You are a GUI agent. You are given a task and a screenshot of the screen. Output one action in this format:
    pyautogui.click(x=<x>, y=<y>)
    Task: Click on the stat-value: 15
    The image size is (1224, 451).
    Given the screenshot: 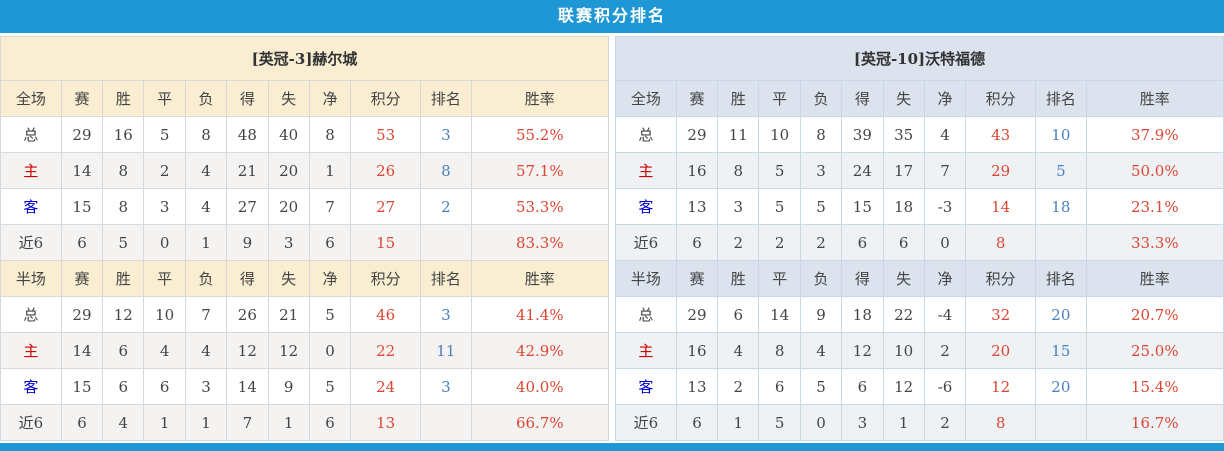 What is the action you would take?
    pyautogui.click(x=82, y=206)
    